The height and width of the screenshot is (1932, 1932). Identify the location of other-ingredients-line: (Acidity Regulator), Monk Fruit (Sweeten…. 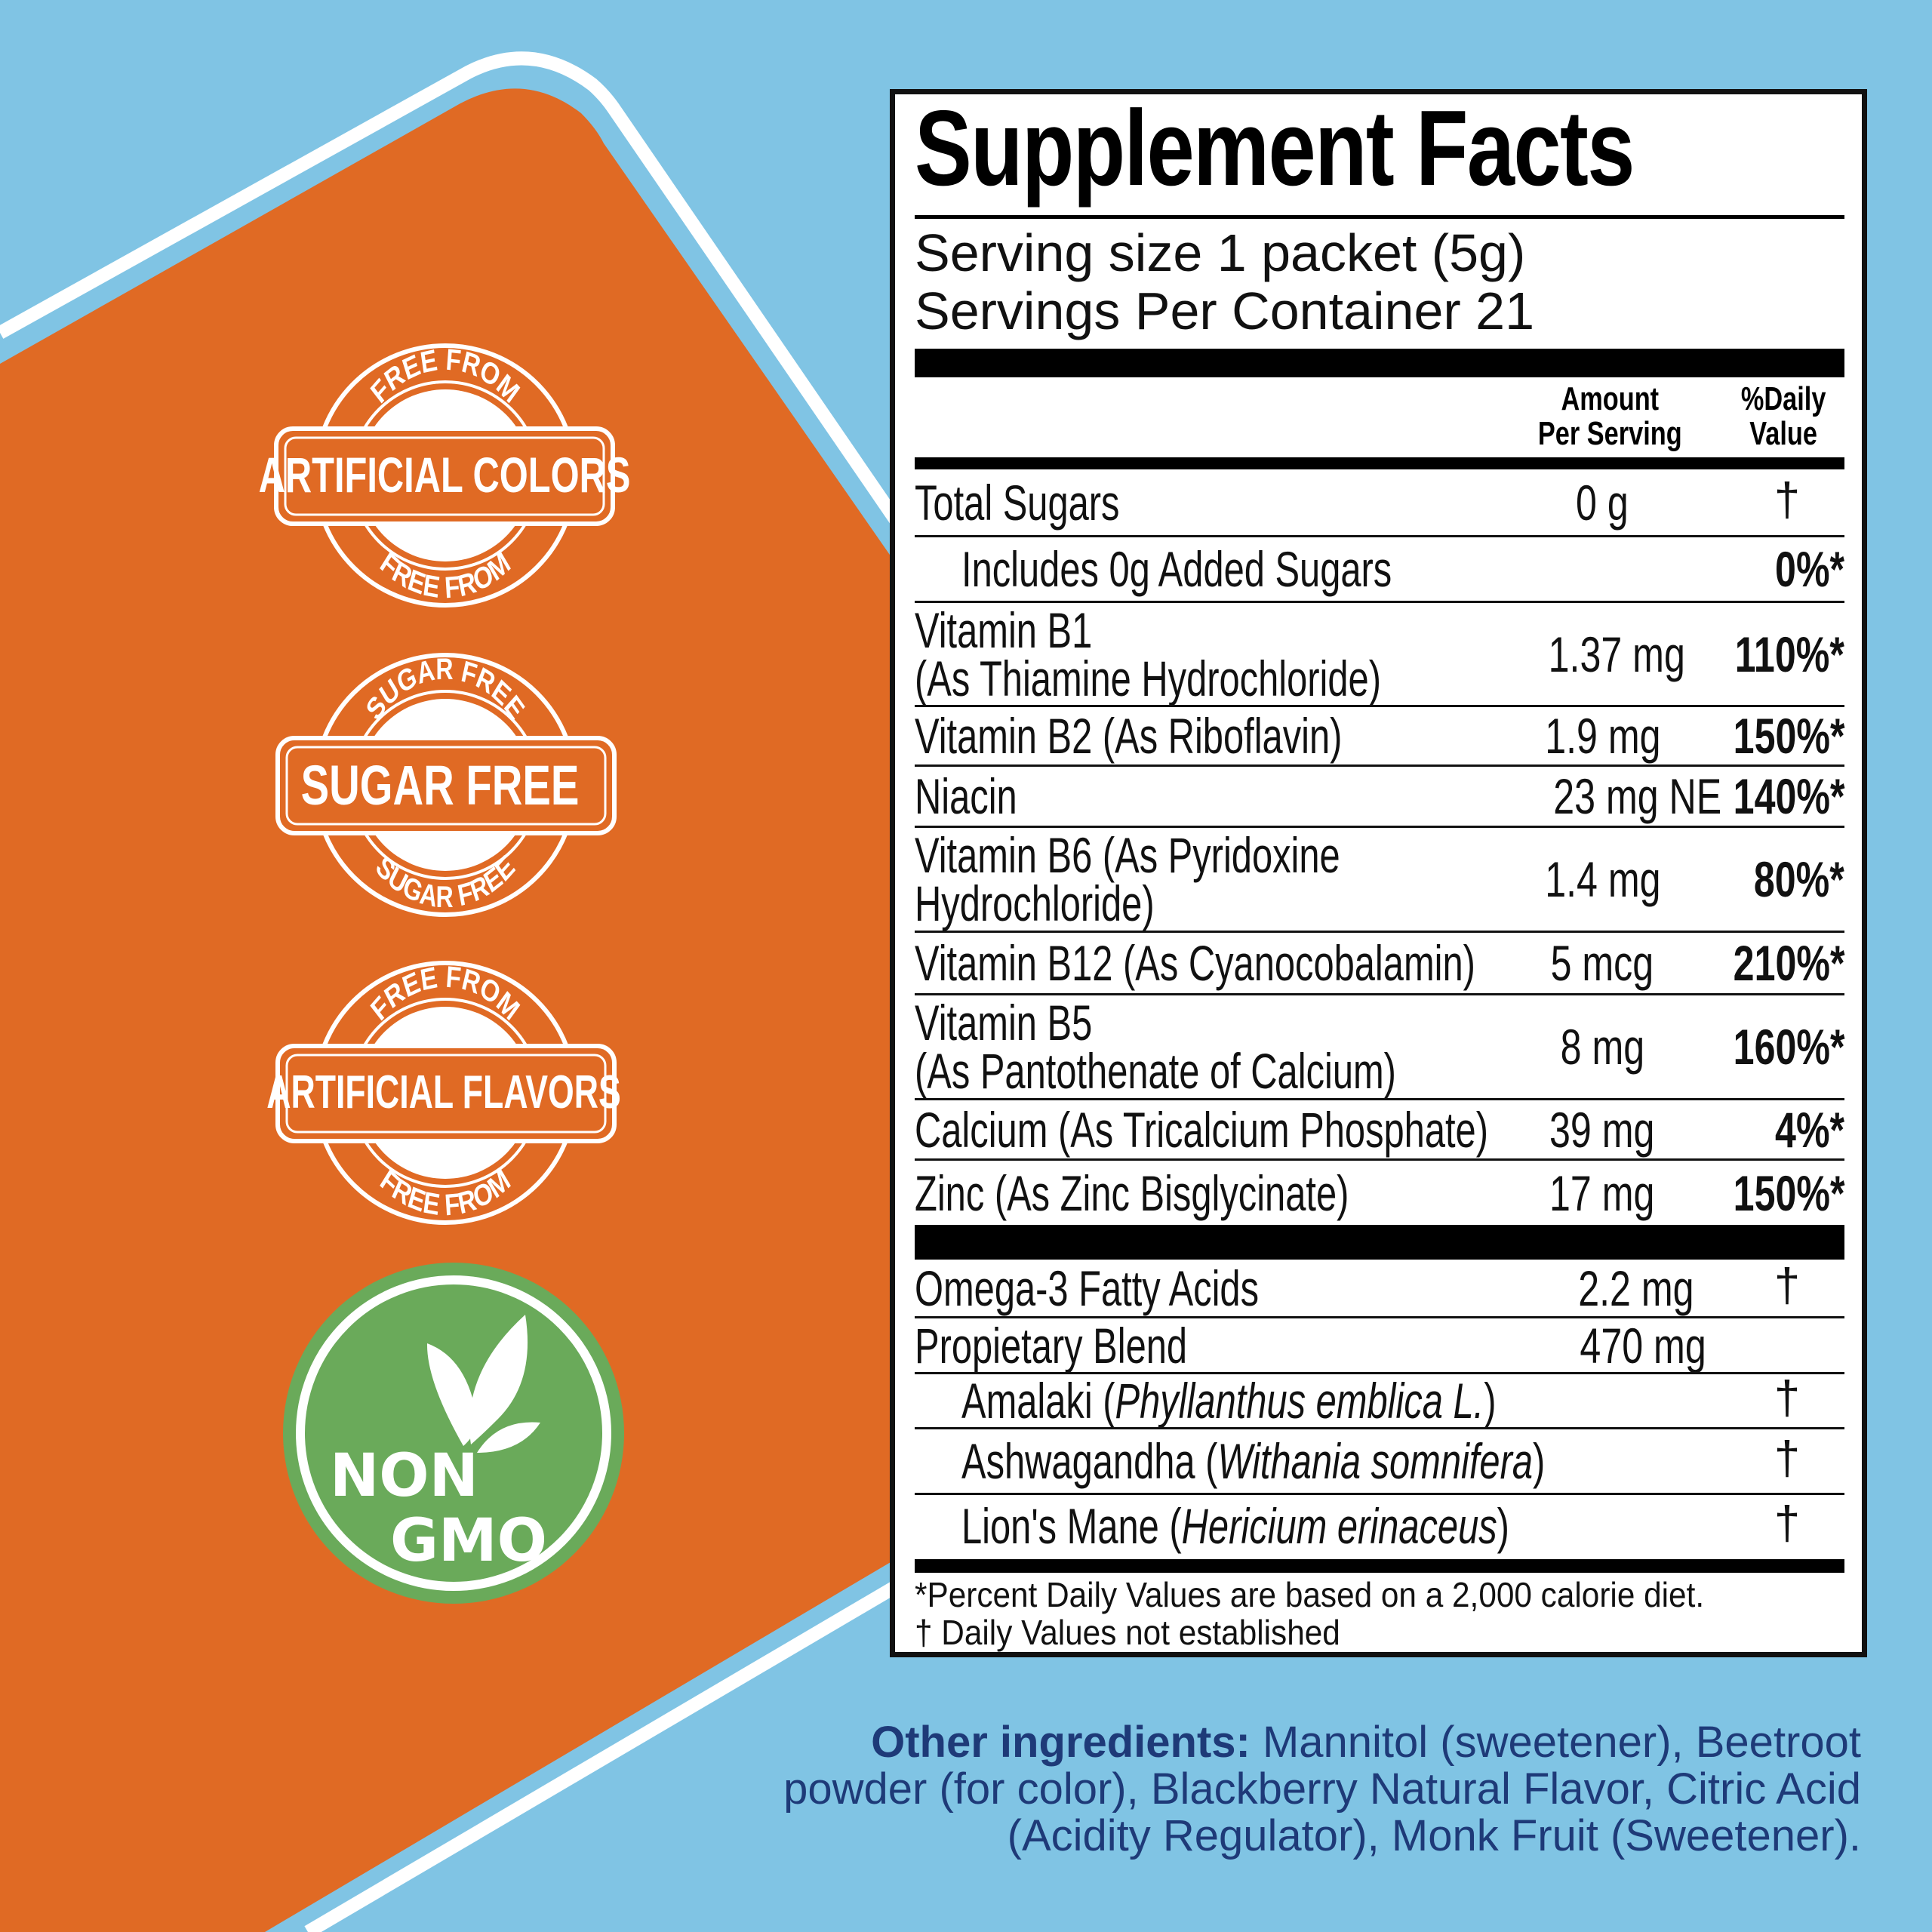
(1434, 1835).